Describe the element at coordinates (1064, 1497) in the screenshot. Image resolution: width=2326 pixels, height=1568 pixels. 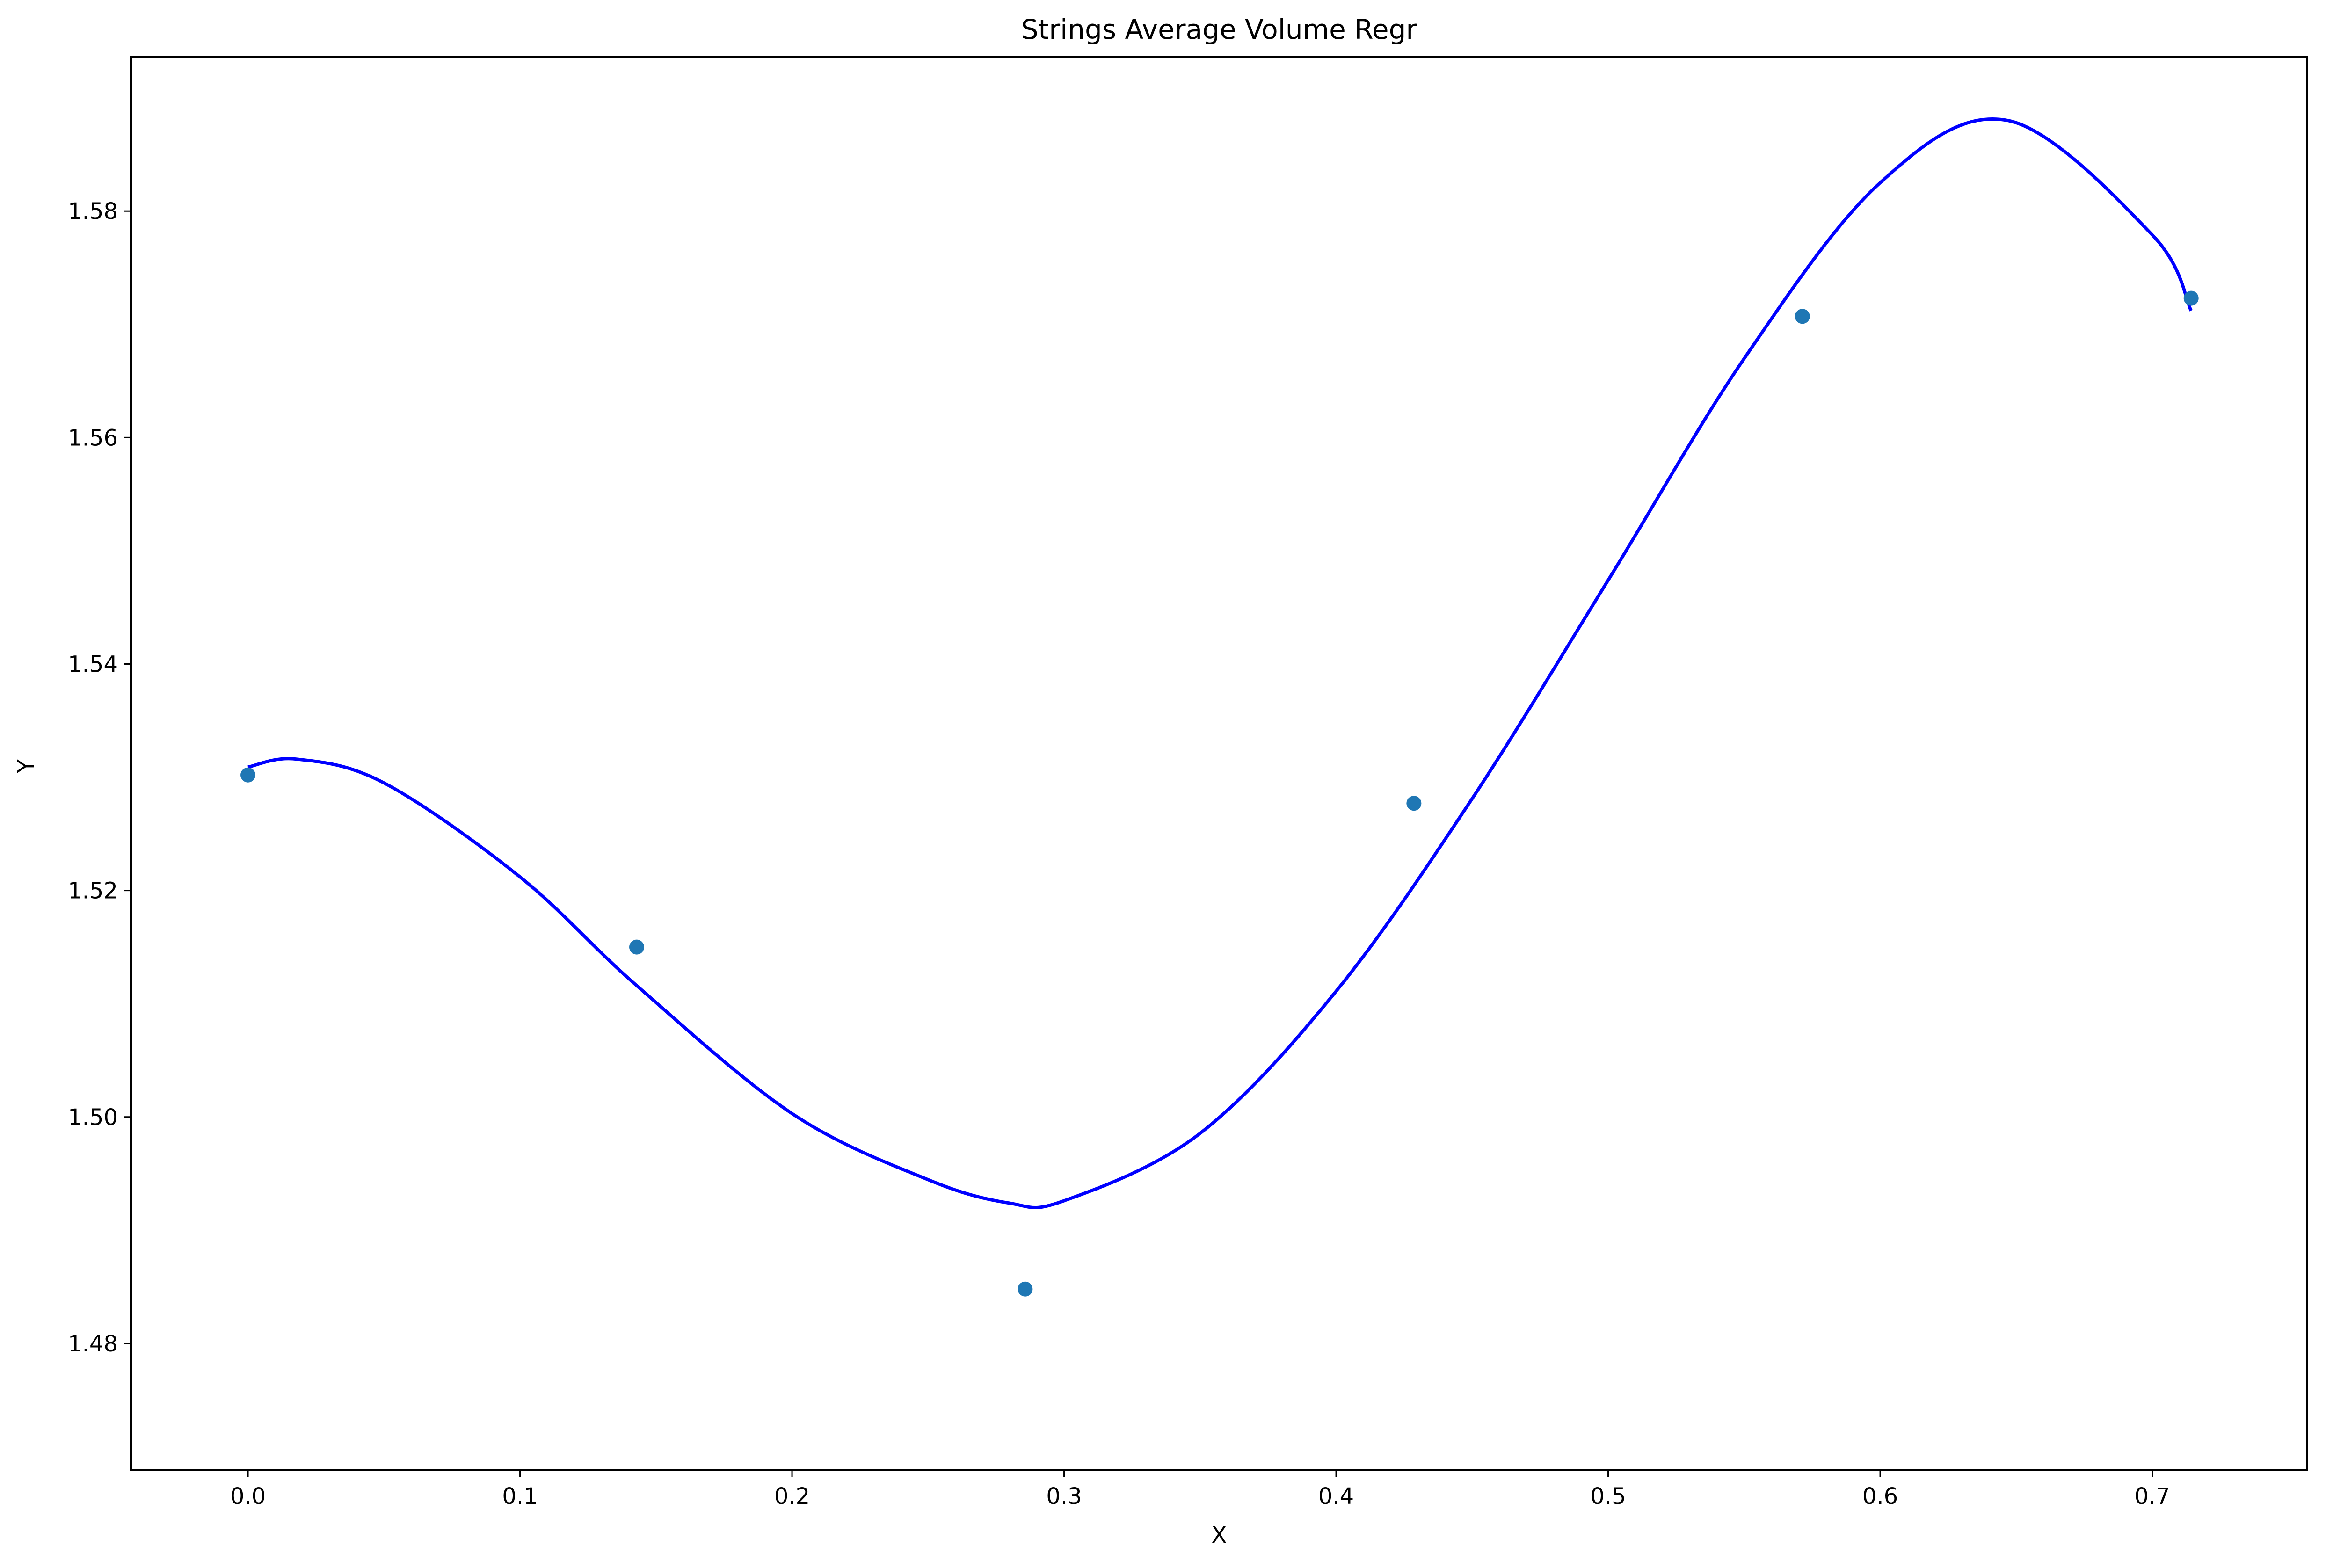
I see `x-tick-label: 0.3` at that location.